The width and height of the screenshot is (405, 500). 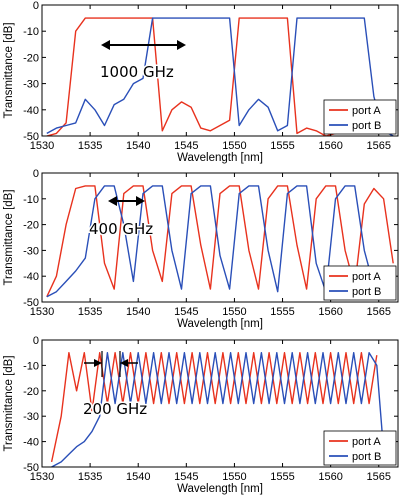 What do you see at coordinates (115, 409) in the screenshot?
I see `annotation-label: 200 GHz` at bounding box center [115, 409].